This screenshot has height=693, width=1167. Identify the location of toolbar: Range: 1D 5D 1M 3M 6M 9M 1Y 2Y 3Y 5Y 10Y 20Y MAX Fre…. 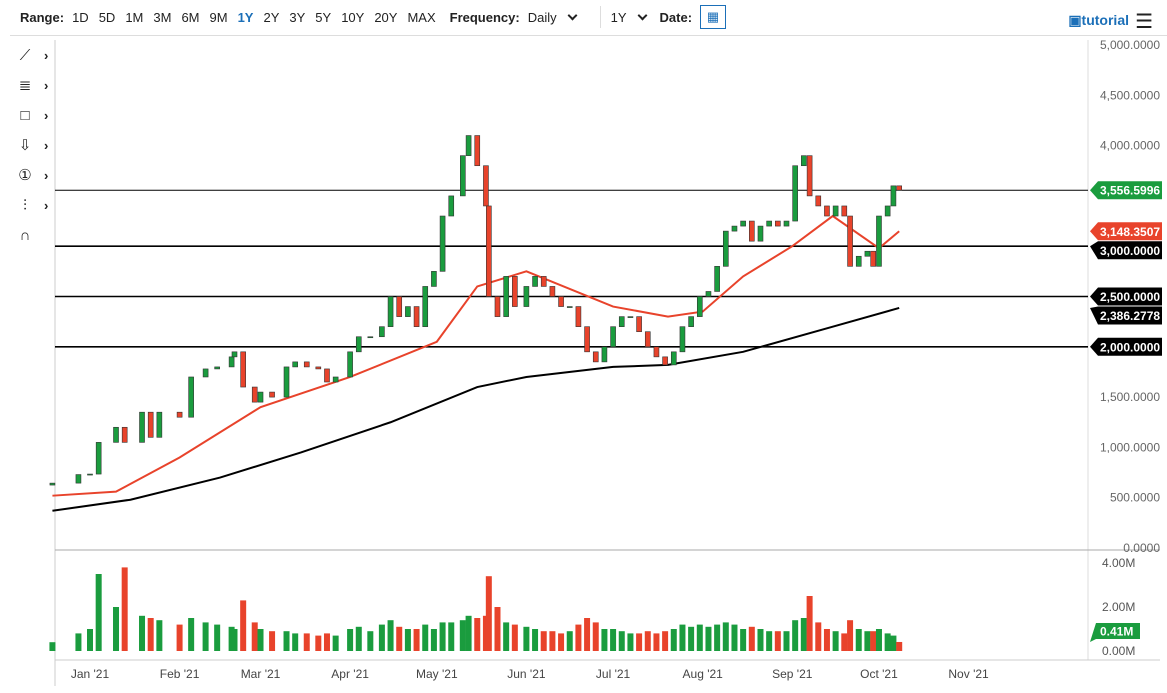
(583, 17).